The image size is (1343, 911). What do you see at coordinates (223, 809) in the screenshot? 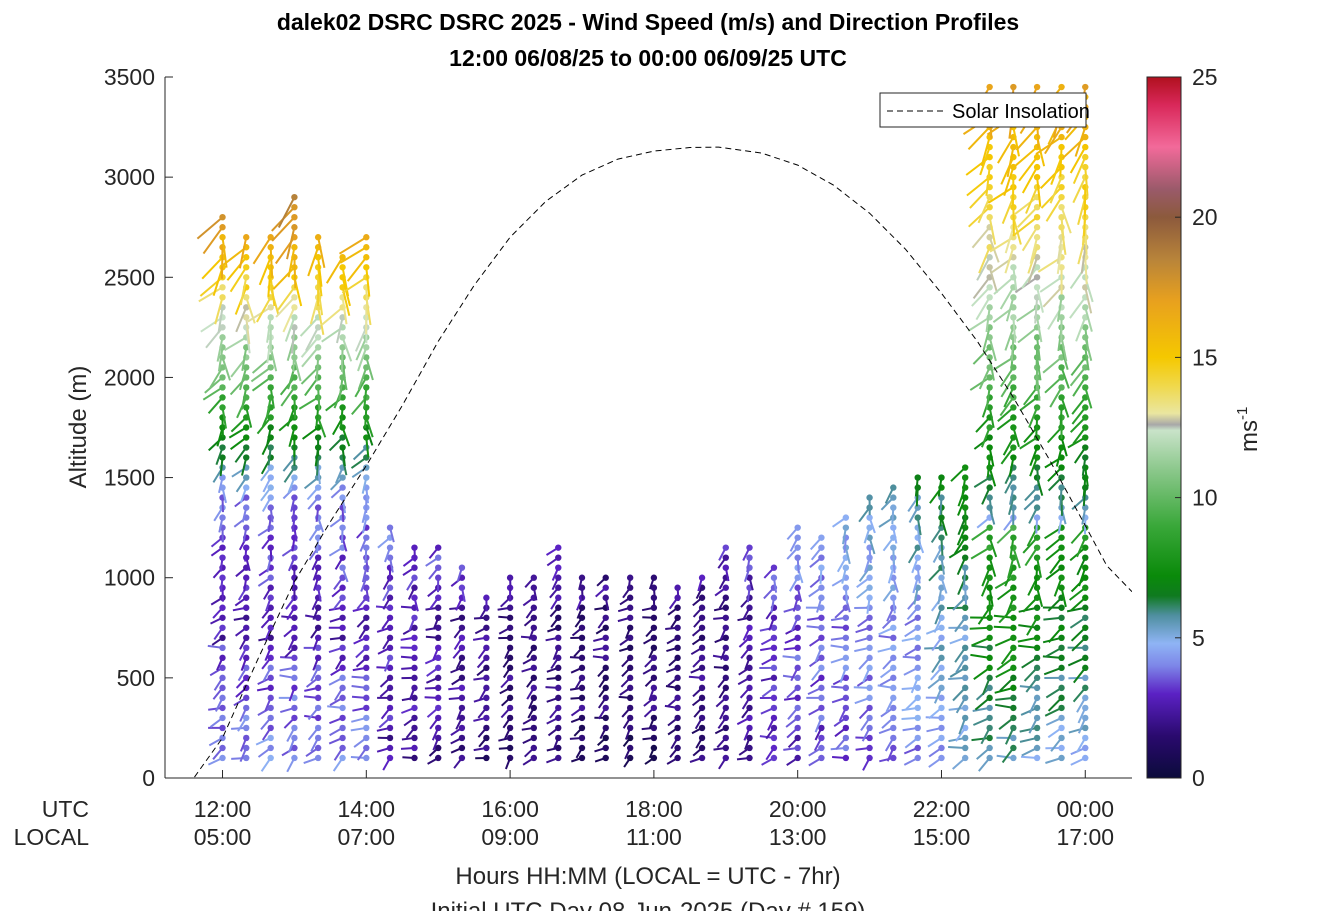
I see `x-tick-label-utc: 12:00` at bounding box center [223, 809].